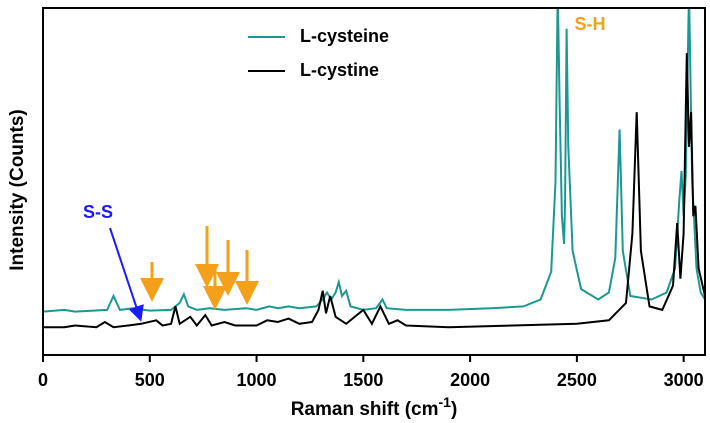 Image resolution: width=710 pixels, height=423 pixels. What do you see at coordinates (126, 274) in the screenshot?
I see `ss-arrow` at bounding box center [126, 274].